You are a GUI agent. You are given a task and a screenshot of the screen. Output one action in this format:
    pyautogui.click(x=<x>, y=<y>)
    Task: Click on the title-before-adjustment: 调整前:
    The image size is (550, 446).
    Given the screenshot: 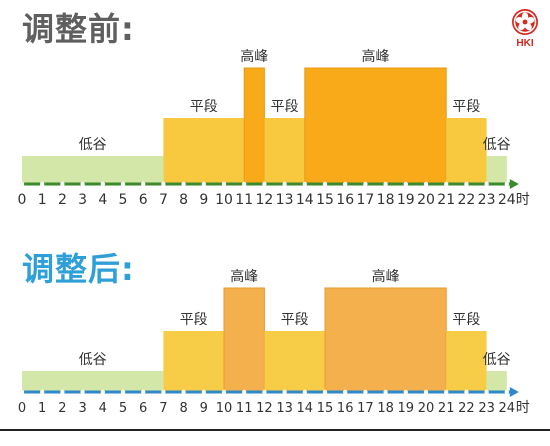 What is the action you would take?
    pyautogui.click(x=78, y=29)
    